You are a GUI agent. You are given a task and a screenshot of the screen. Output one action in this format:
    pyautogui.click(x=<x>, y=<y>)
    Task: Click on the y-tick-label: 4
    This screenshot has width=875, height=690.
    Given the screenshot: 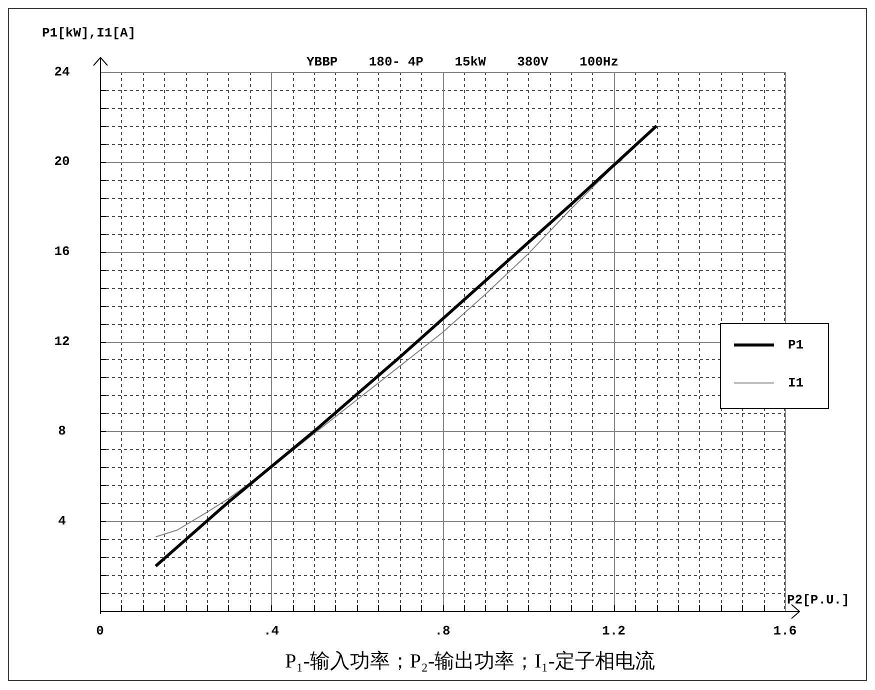 What is the action you would take?
    pyautogui.click(x=62, y=520)
    